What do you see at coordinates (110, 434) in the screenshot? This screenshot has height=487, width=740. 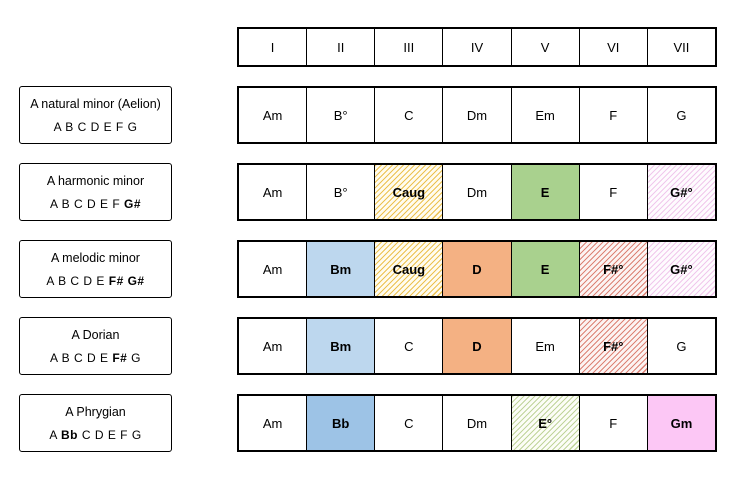 I see `scale-note-run: C D E F G` at bounding box center [110, 434].